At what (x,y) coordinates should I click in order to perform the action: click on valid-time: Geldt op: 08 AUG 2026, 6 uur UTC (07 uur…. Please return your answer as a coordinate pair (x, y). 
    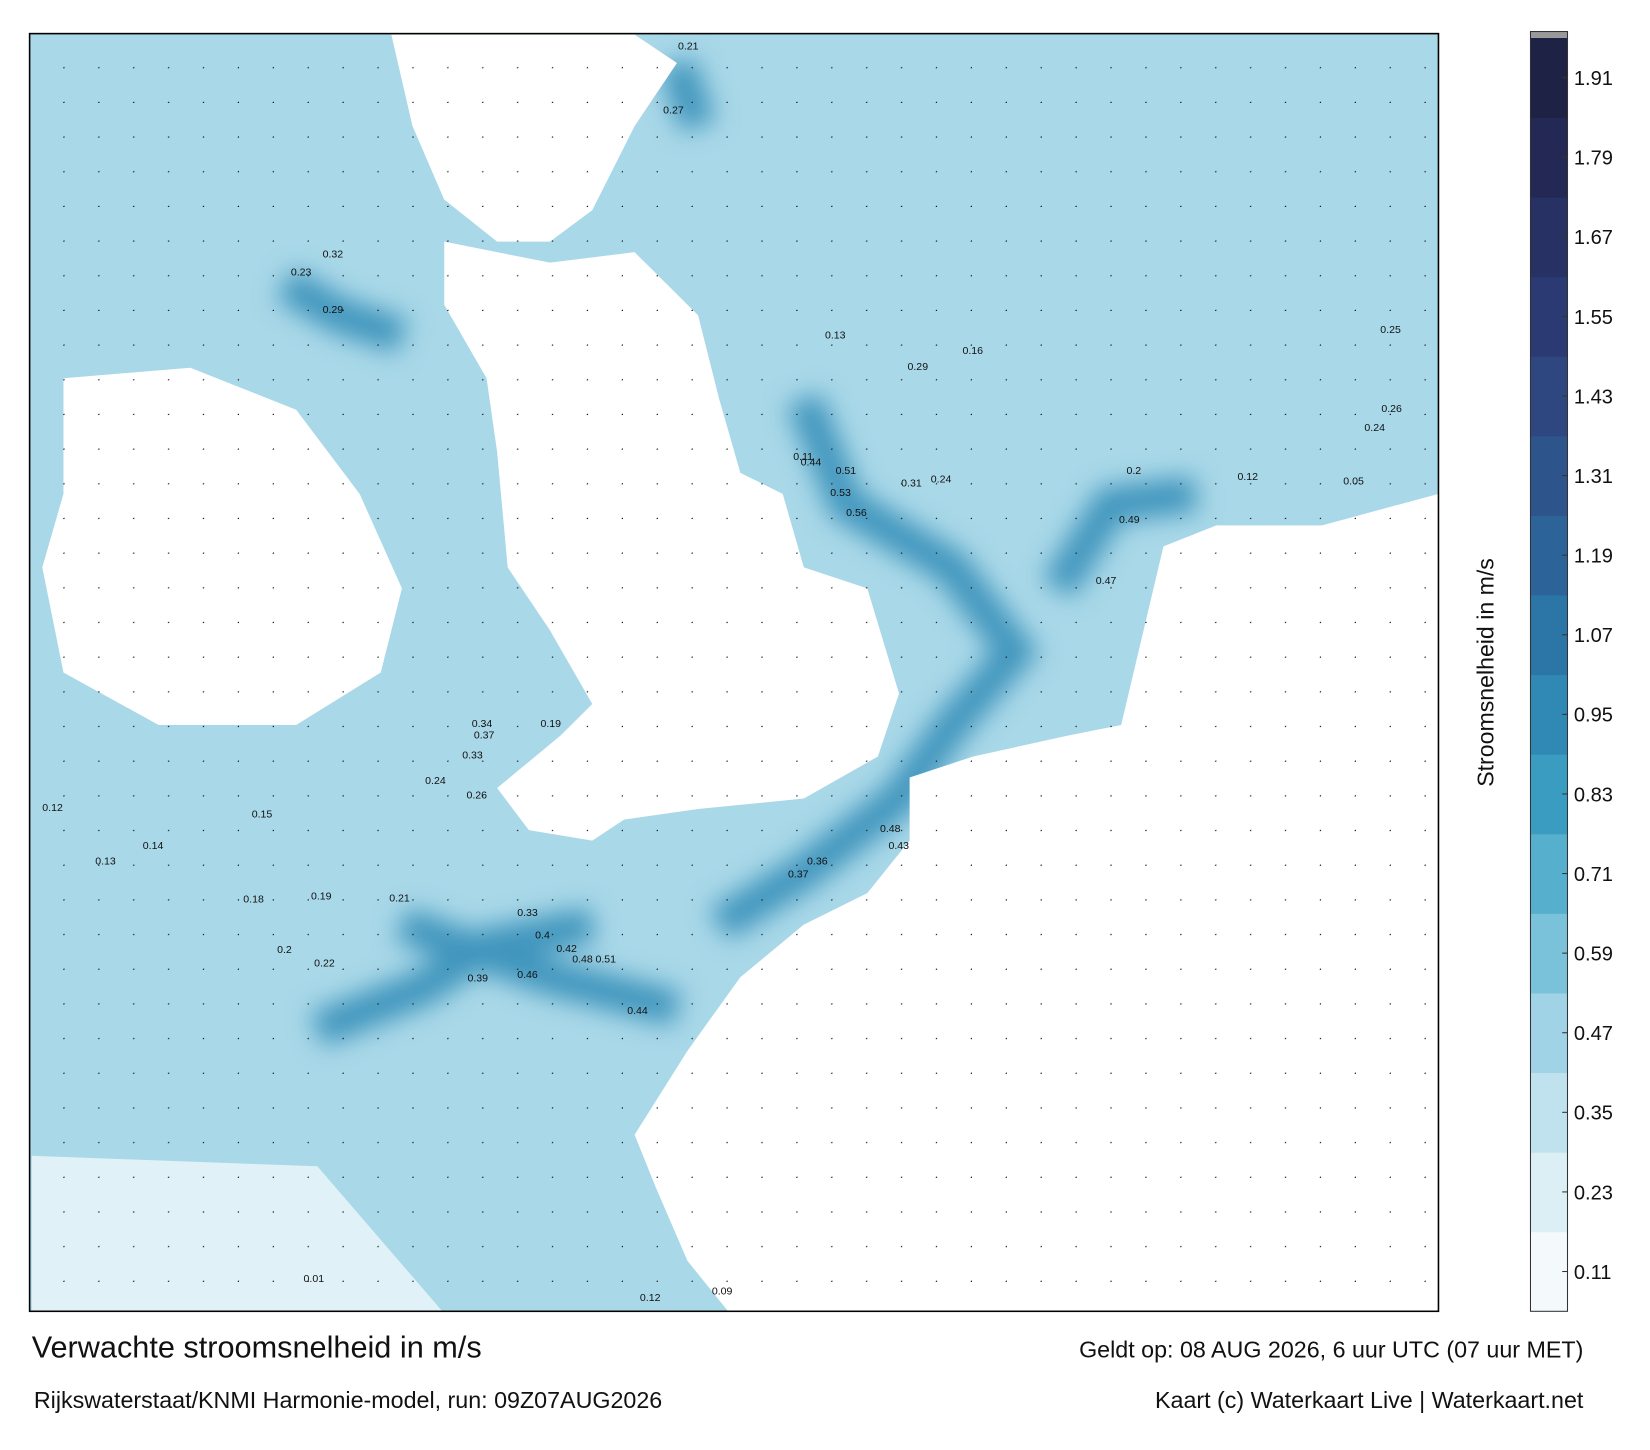
    Looking at the image, I should click on (1331, 1350).